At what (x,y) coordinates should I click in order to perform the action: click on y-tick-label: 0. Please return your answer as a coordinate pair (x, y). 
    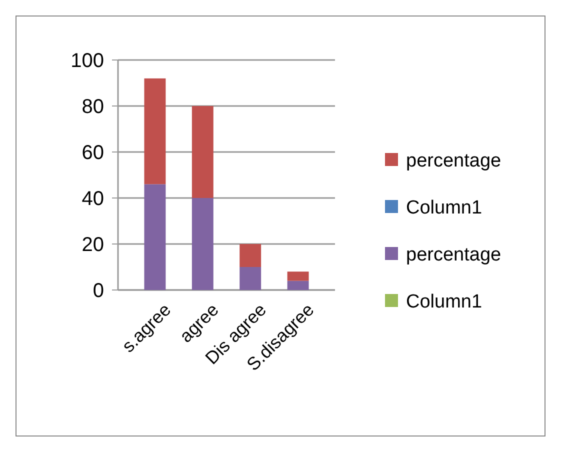
    Looking at the image, I should click on (98, 291).